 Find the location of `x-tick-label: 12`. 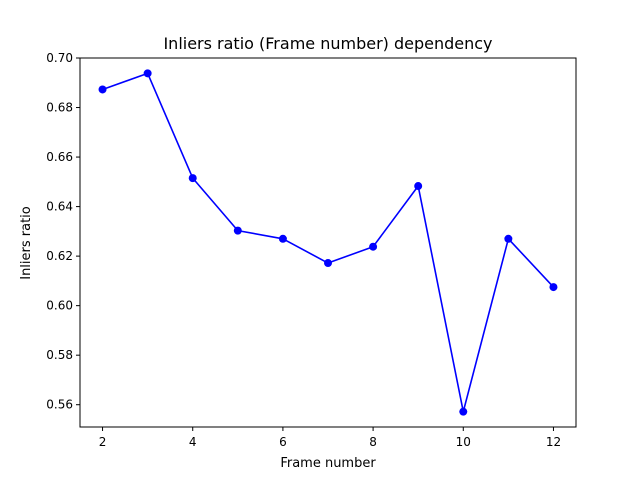

x-tick-label: 12 is located at coordinates (553, 442).